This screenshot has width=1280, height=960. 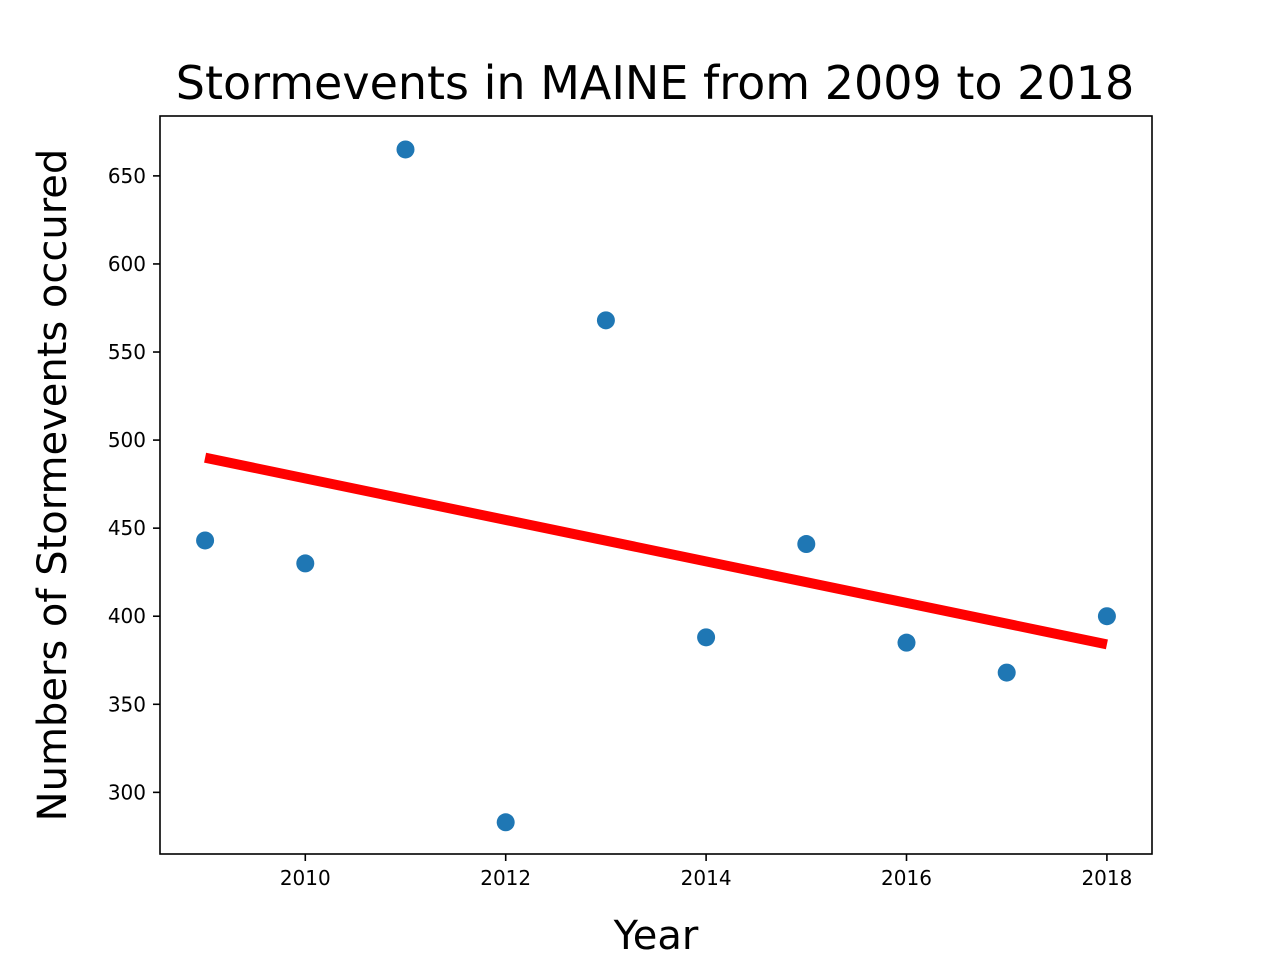 What do you see at coordinates (706, 878) in the screenshot?
I see `x-tick-label: 2014` at bounding box center [706, 878].